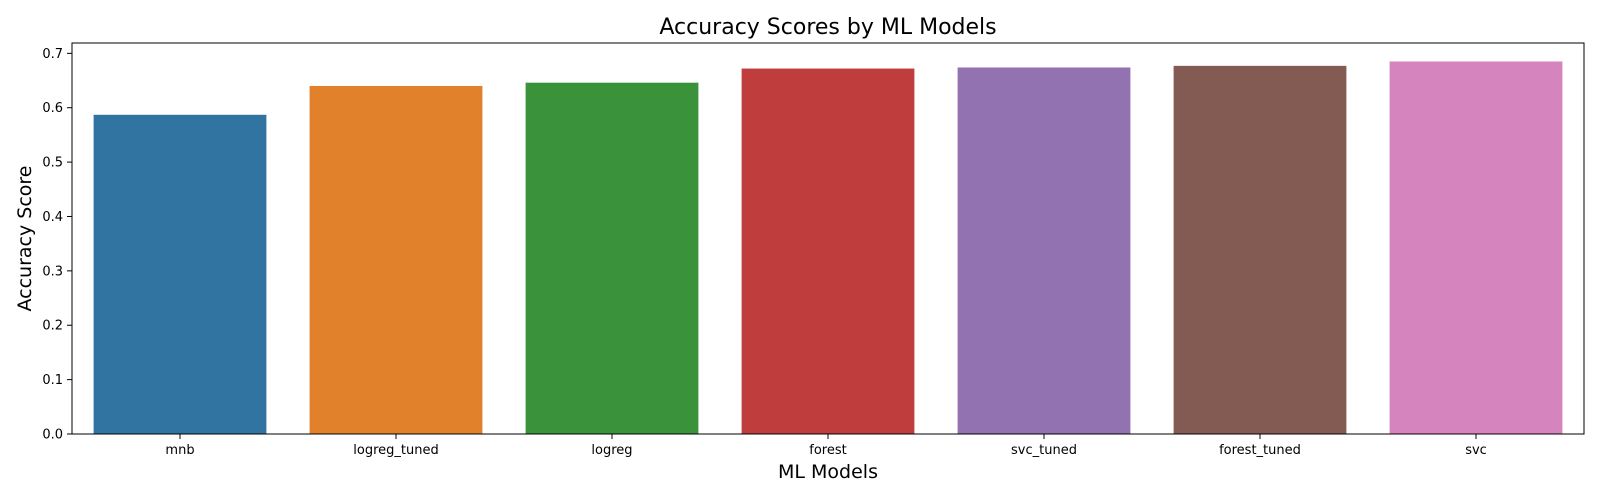  Describe the element at coordinates (52, 380) in the screenshot. I see `y-tick-label: 0.1` at that location.